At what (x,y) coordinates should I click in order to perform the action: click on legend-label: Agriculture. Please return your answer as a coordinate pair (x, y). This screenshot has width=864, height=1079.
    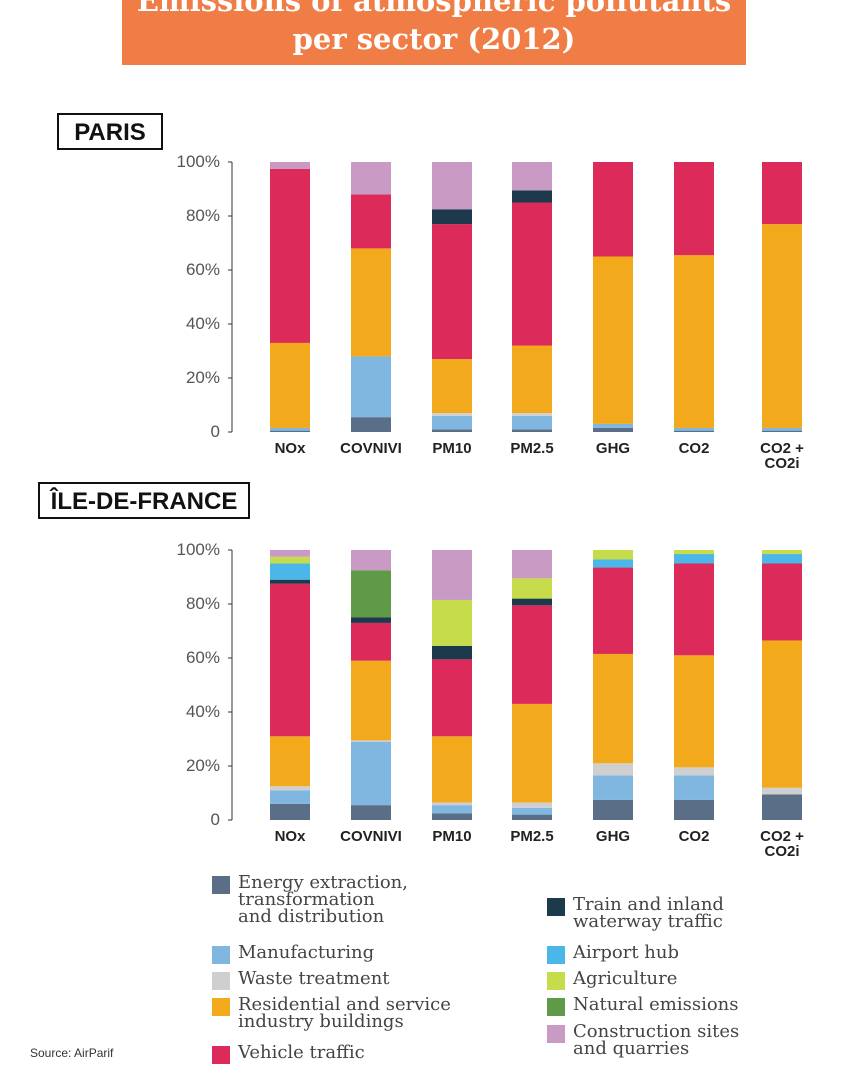
    Looking at the image, I should click on (625, 978).